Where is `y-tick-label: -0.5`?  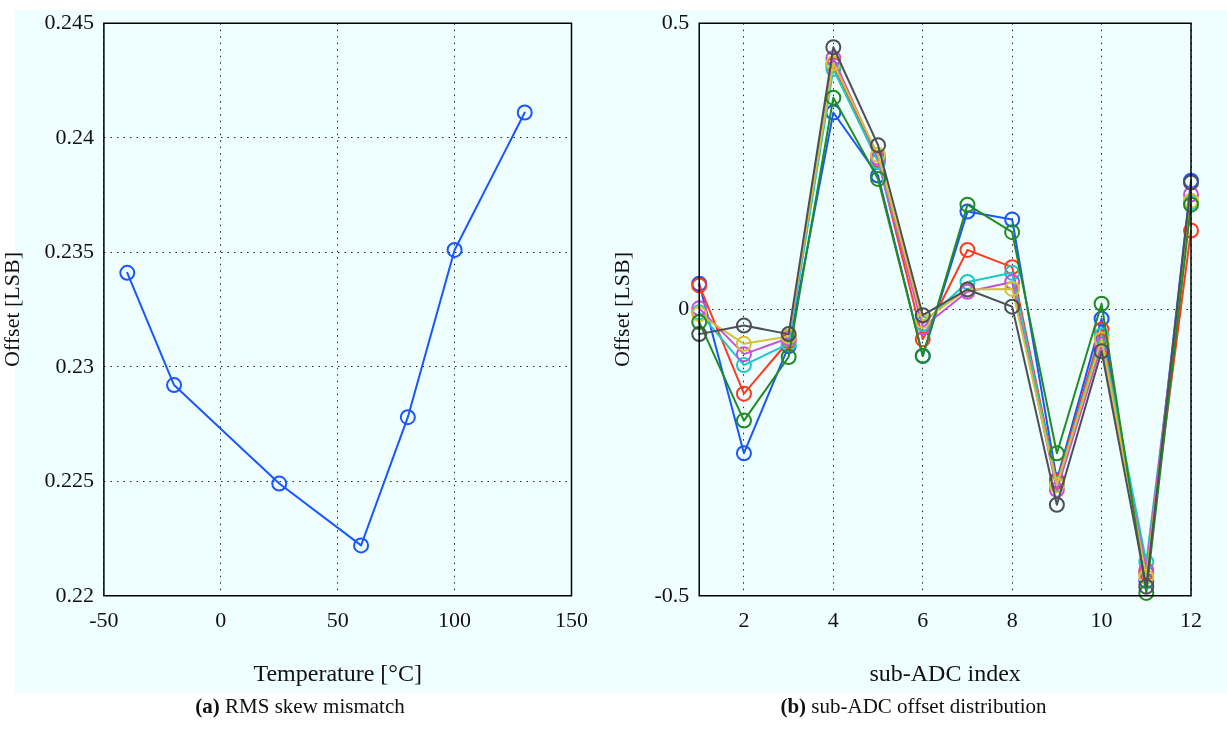
y-tick-label: -0.5 is located at coordinates (672, 594).